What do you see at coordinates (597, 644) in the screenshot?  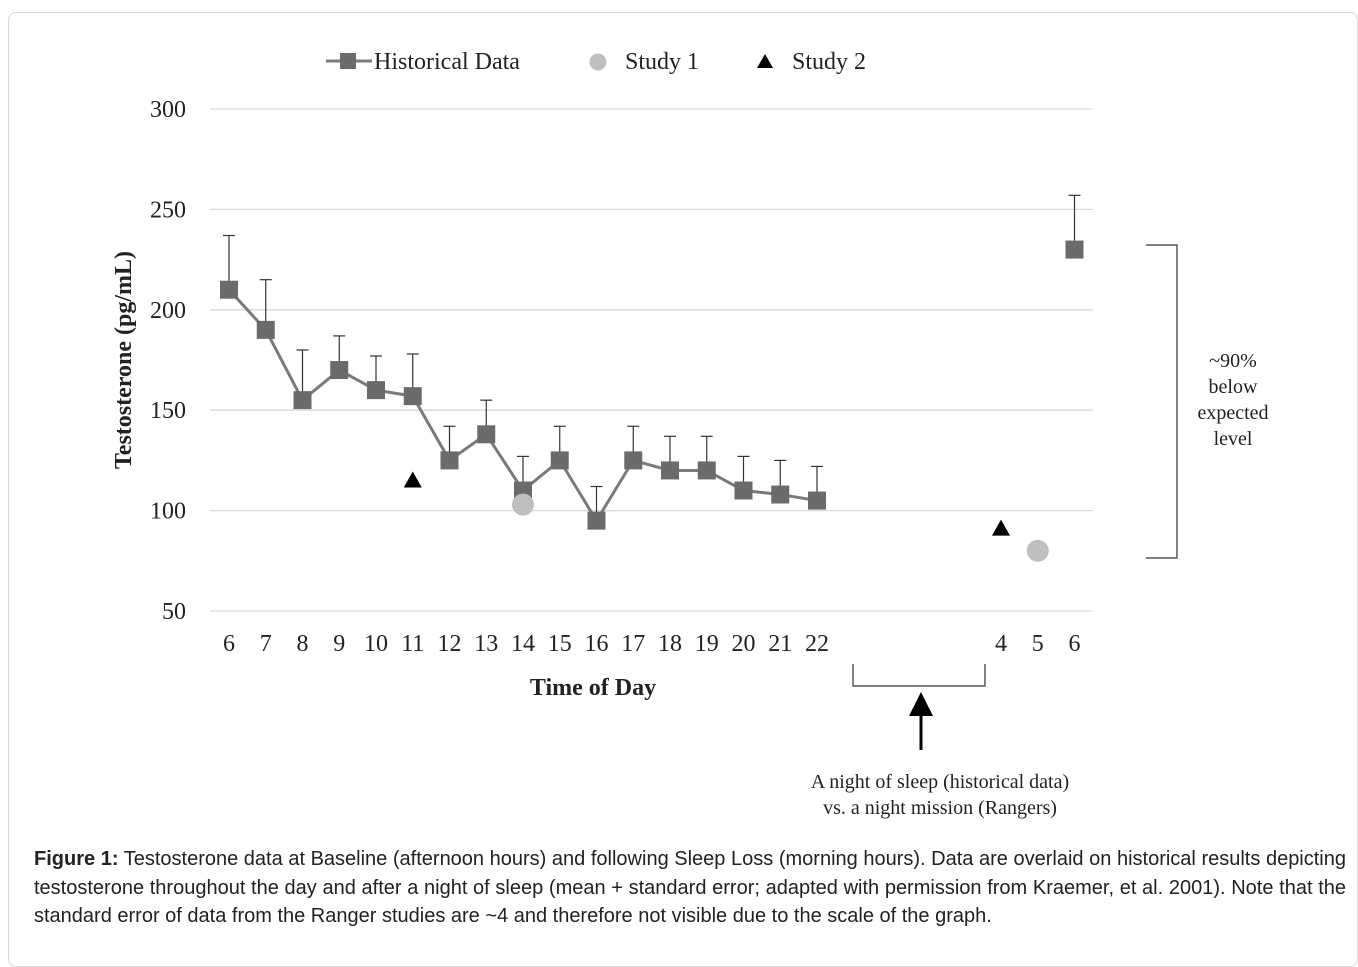 I see `x-tick-label: 16` at bounding box center [597, 644].